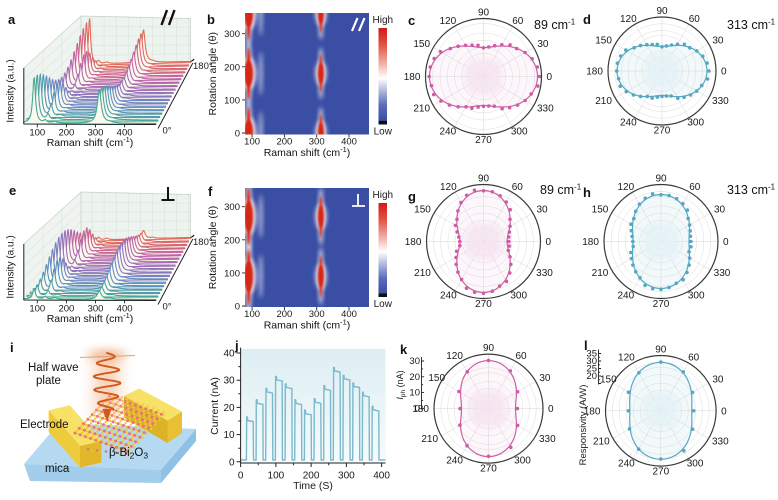 The width and height of the screenshot is (778, 500). I want to click on svg-text: plate, so click(48, 381).